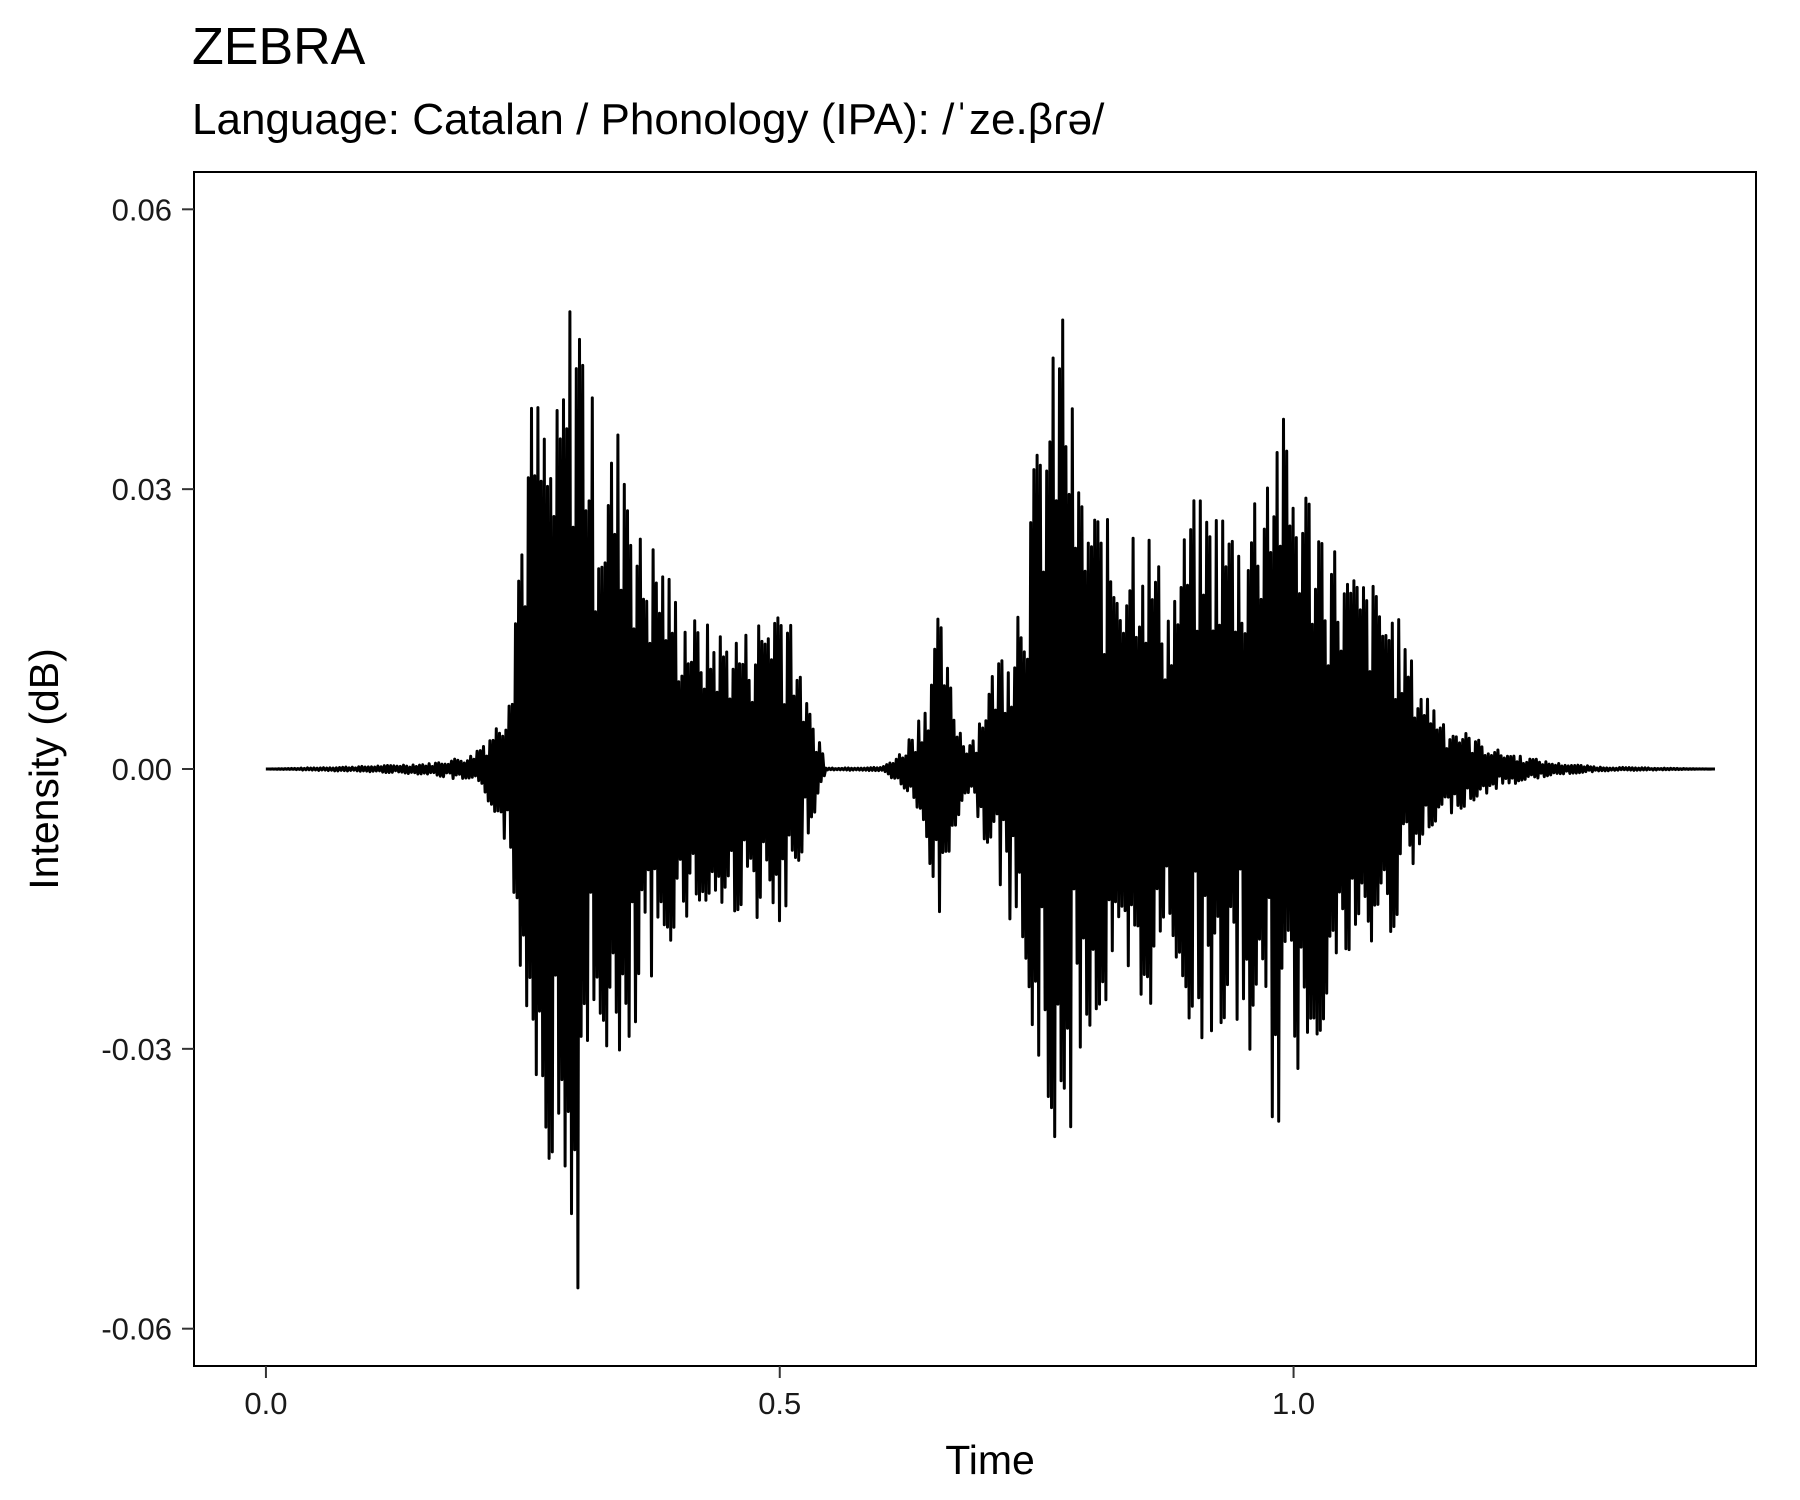 The image size is (1800, 1500). I want to click on x-tick-label: 1.0, so click(1293, 1403).